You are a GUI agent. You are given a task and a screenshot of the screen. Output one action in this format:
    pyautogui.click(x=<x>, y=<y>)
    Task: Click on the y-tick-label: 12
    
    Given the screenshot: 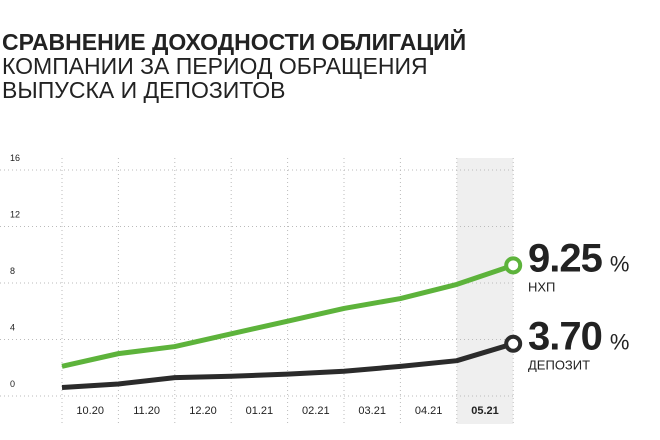 What is the action you would take?
    pyautogui.click(x=15, y=215)
    